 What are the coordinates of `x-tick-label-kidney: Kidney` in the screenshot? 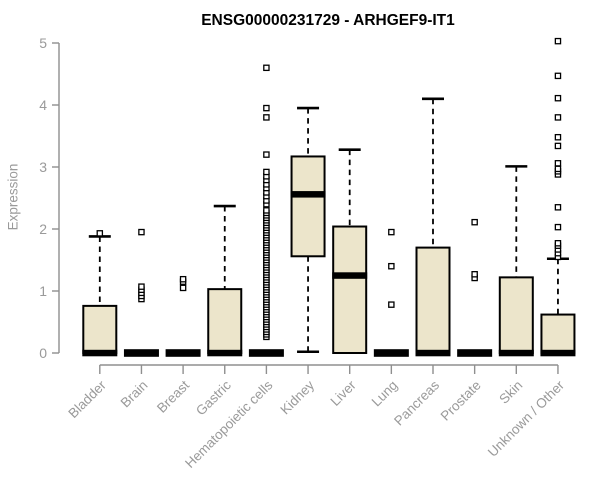 It's located at (297, 397).